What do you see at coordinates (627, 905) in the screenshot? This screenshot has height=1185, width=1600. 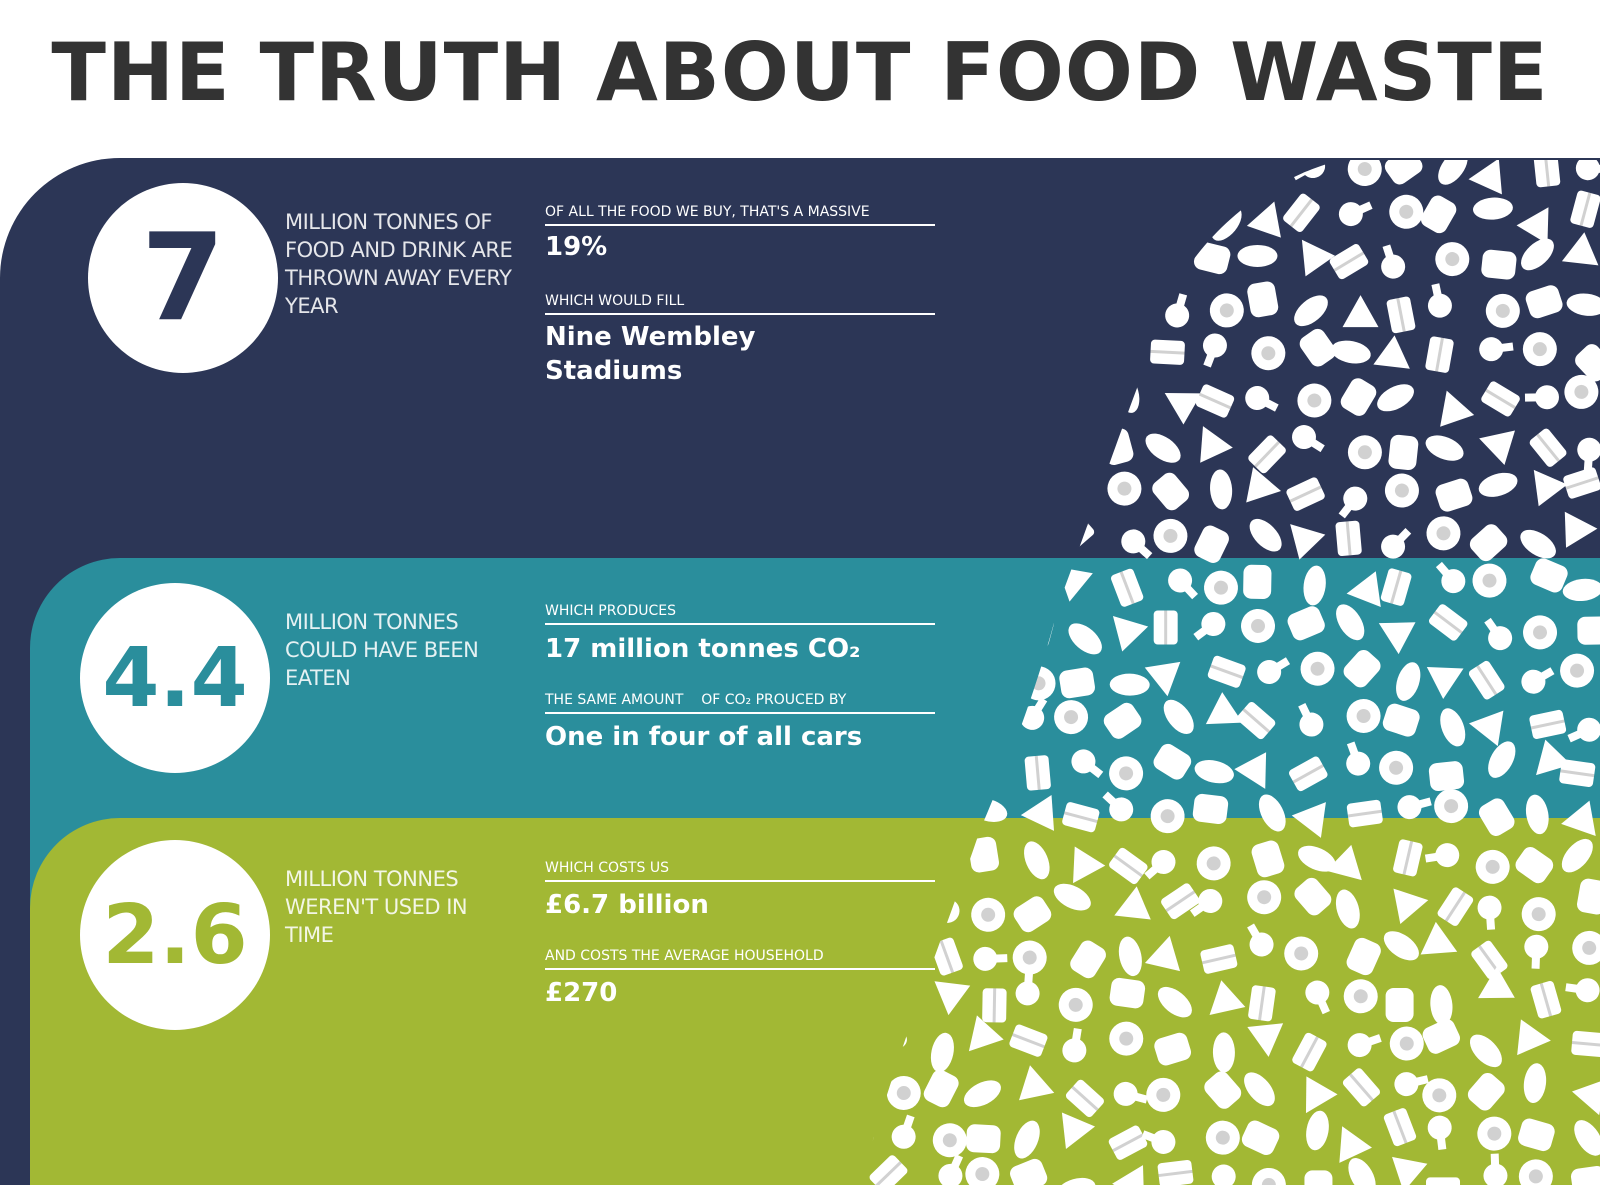 I see `fact-value: £6.7 billion` at bounding box center [627, 905].